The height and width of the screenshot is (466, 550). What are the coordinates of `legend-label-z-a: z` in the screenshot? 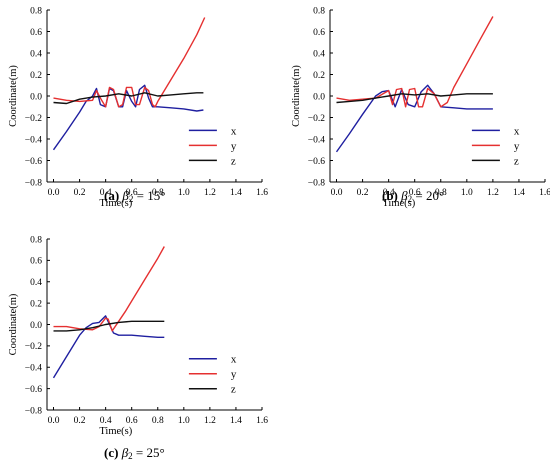 It's located at (233, 161).